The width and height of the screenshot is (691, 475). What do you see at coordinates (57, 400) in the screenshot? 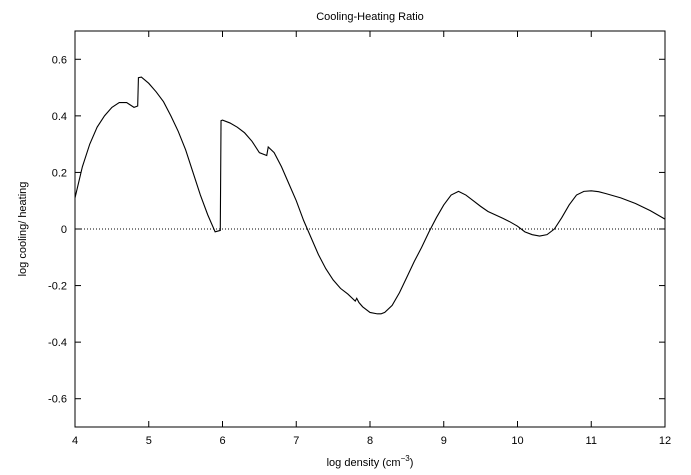
I see `y-tick-label: -0.6` at bounding box center [57, 400].